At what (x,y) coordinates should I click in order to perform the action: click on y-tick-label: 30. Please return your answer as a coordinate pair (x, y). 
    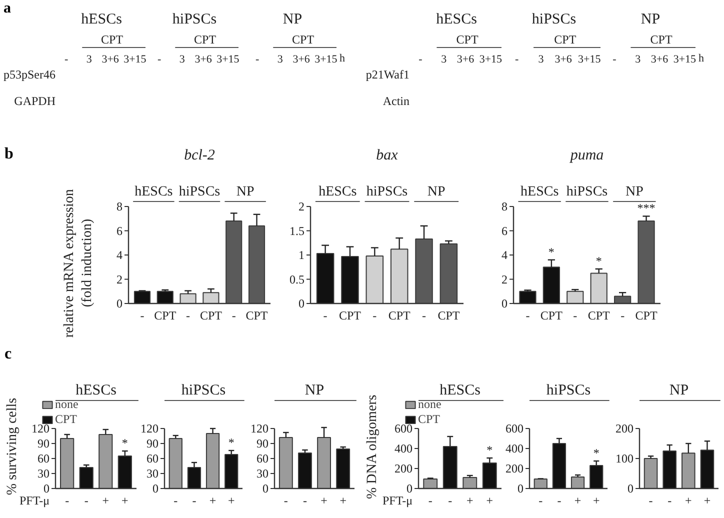
    Looking at the image, I should click on (152, 473).